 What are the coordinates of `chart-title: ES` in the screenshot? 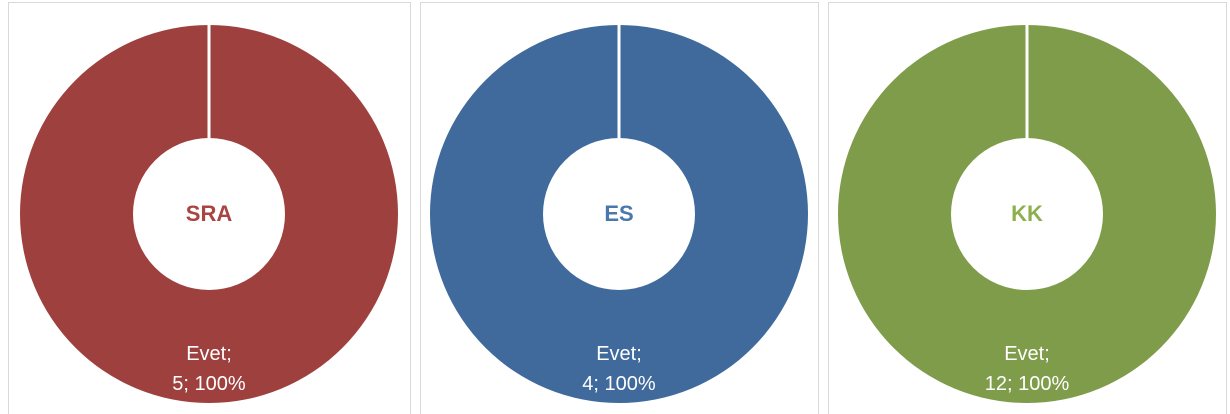 It's located at (618, 213).